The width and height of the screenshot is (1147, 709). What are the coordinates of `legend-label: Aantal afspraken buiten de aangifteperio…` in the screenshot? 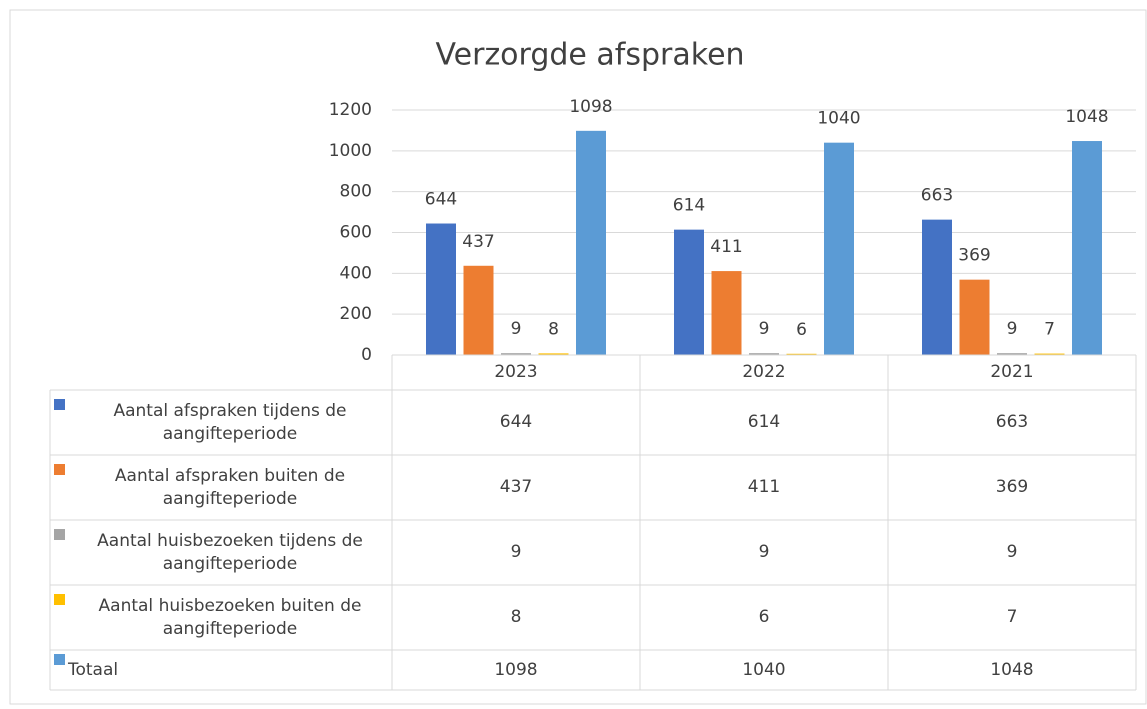 It's located at (230, 487).